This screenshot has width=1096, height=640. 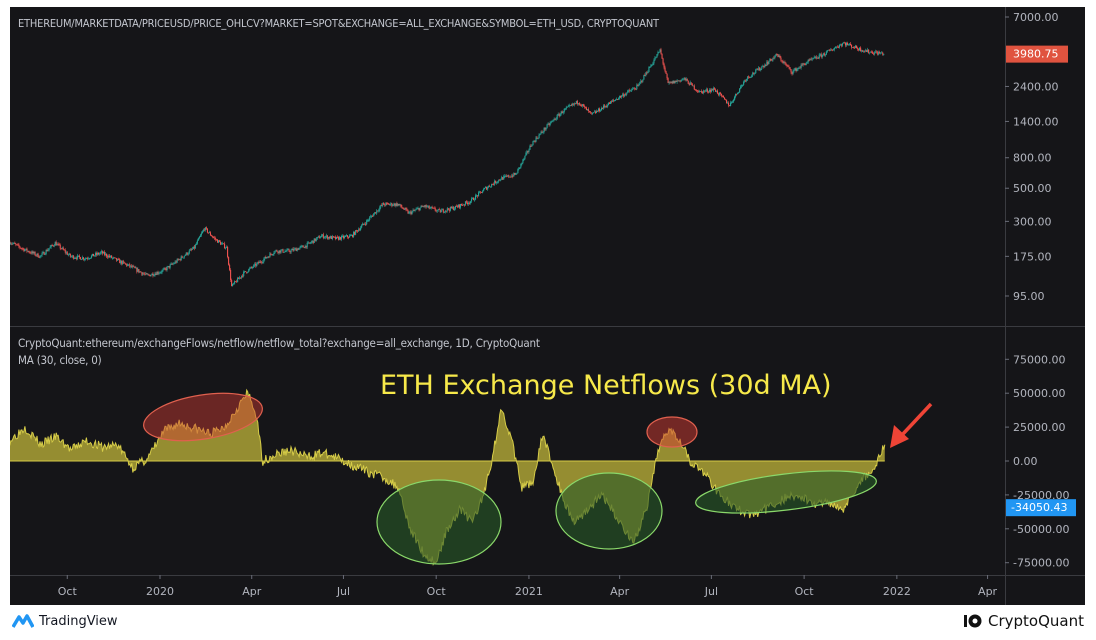 What do you see at coordinates (1024, 621) in the screenshot?
I see `cryptoquant-logo: CryptoQuant` at bounding box center [1024, 621].